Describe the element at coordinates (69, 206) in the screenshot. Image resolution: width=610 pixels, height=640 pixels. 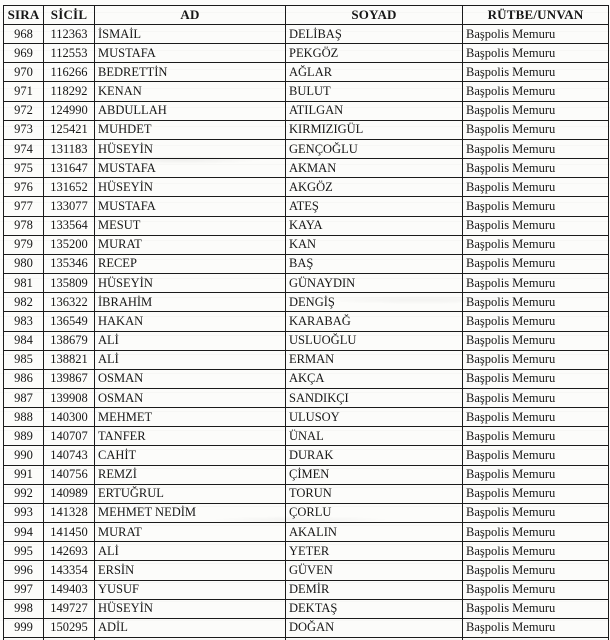
I see `cell-sicil: 133077` at that location.